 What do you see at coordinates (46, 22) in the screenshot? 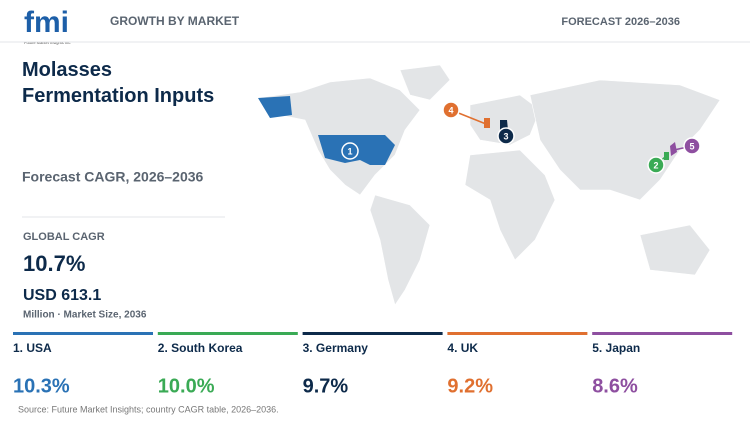
I see `logo: fmi` at bounding box center [46, 22].